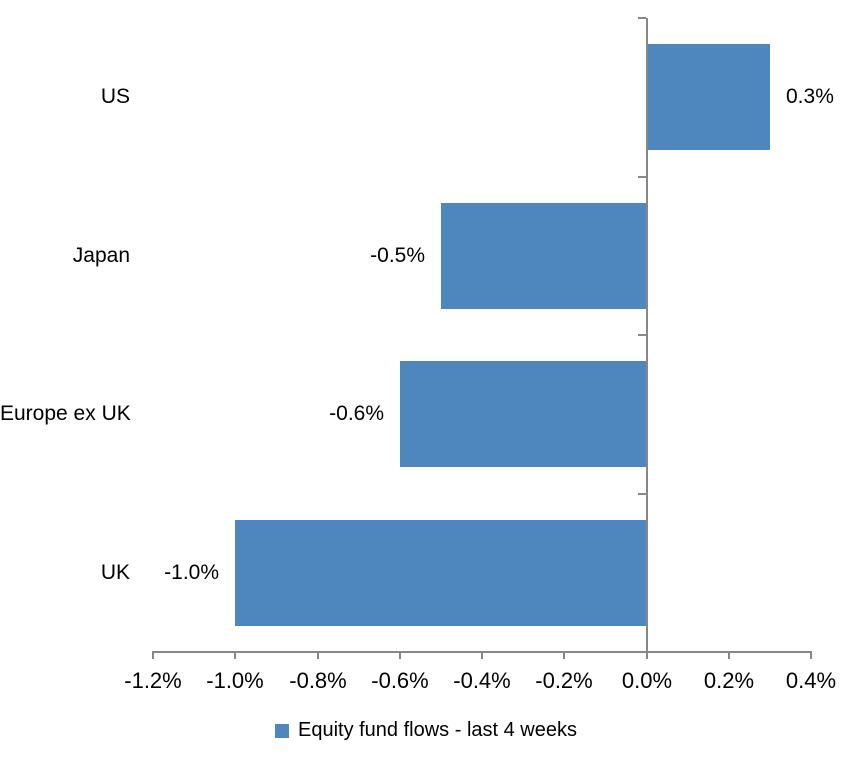 This screenshot has width=852, height=757. I want to click on bar-uk, so click(441, 573).